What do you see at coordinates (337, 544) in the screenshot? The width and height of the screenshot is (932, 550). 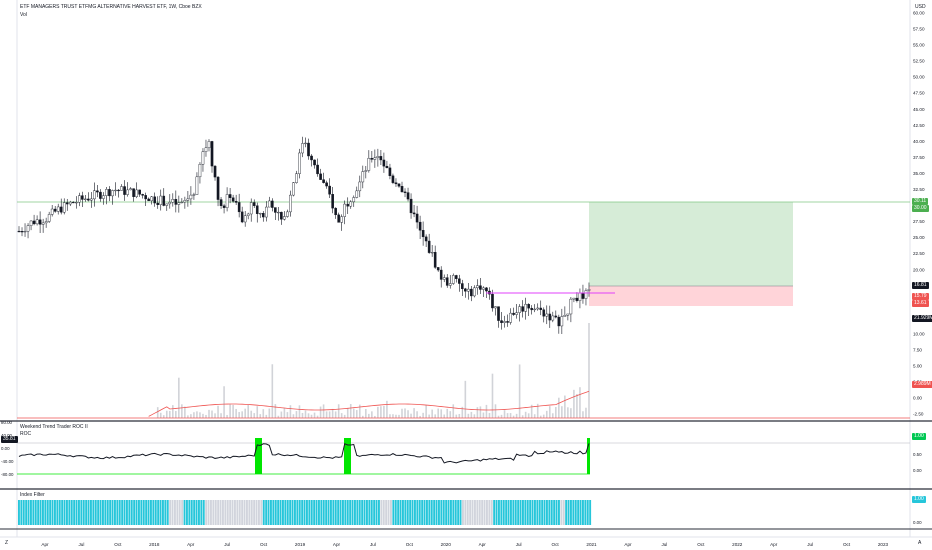 I see `time-tick-label: Apr` at bounding box center [337, 544].